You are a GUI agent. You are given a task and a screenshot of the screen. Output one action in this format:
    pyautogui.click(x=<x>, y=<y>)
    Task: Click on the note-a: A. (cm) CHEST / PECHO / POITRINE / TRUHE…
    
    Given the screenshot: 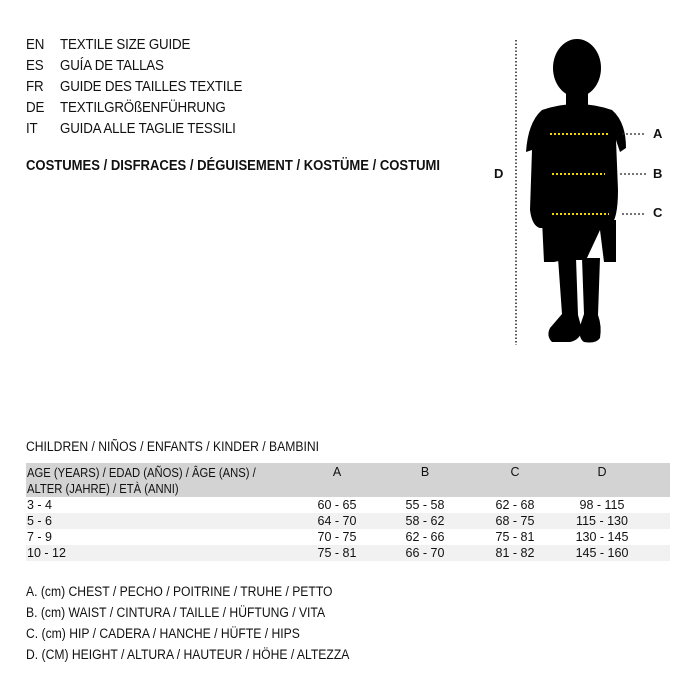 What is the action you would take?
    pyautogui.click(x=179, y=591)
    